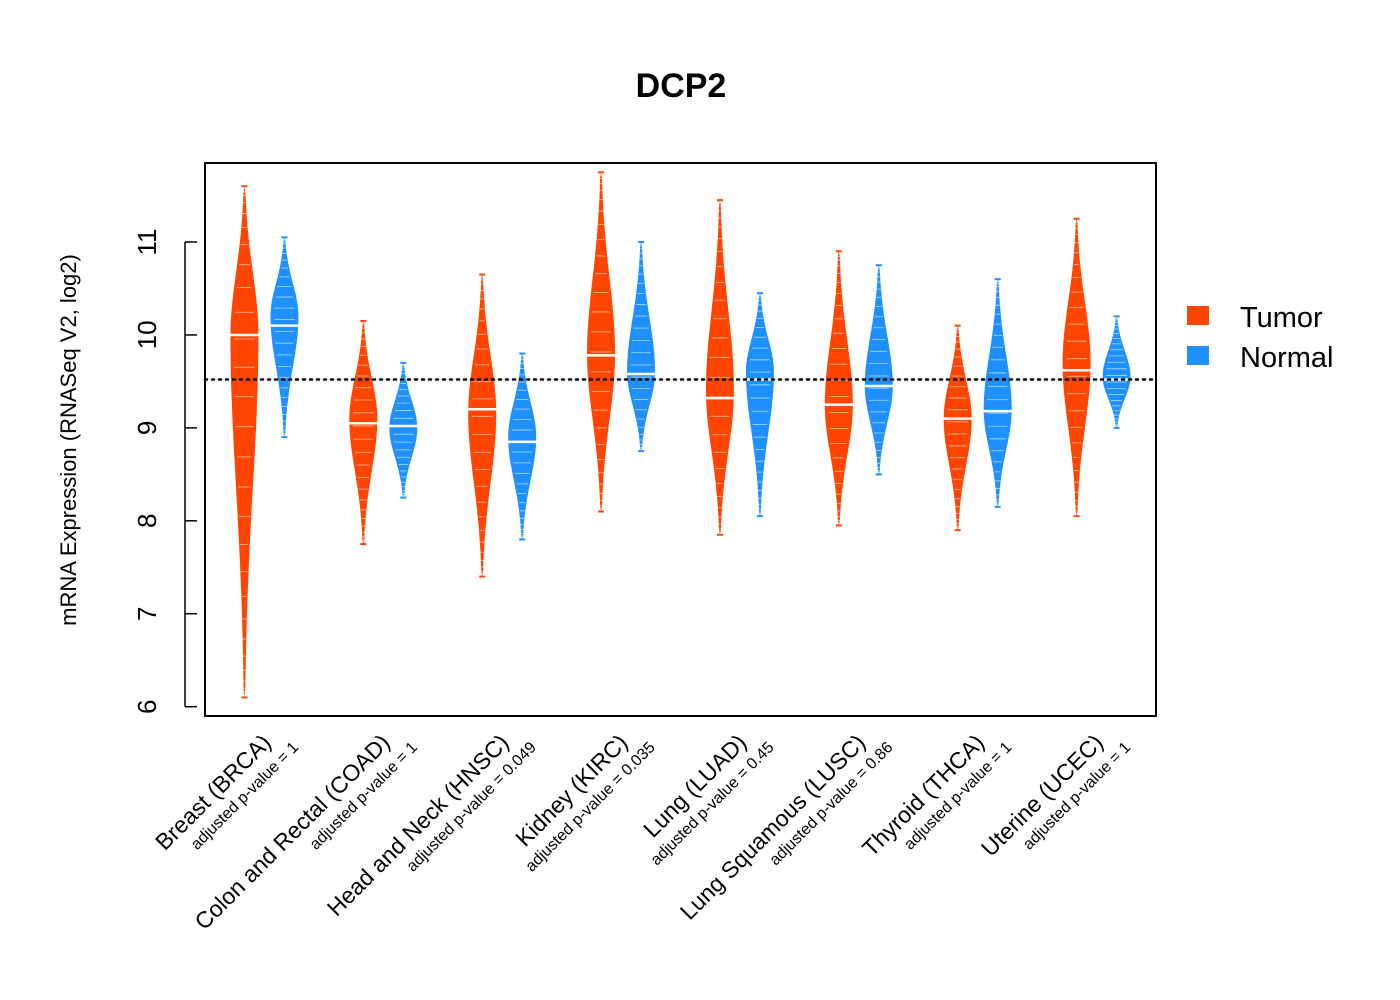  I want to click on y-axis: 6 7 8 9 10 11, so click(164, 471).